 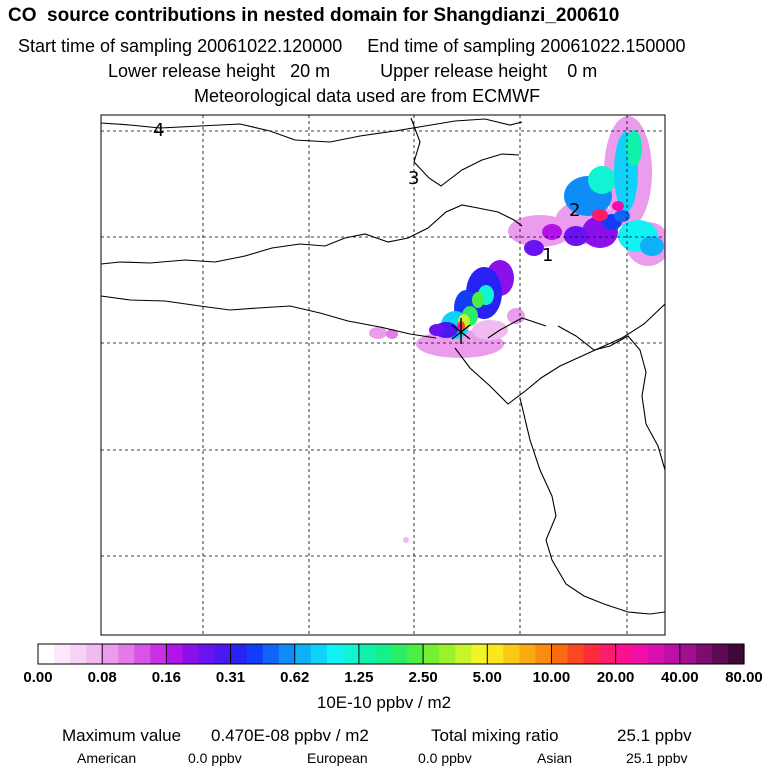 I want to click on contour-label-4: 4, so click(x=158, y=130).